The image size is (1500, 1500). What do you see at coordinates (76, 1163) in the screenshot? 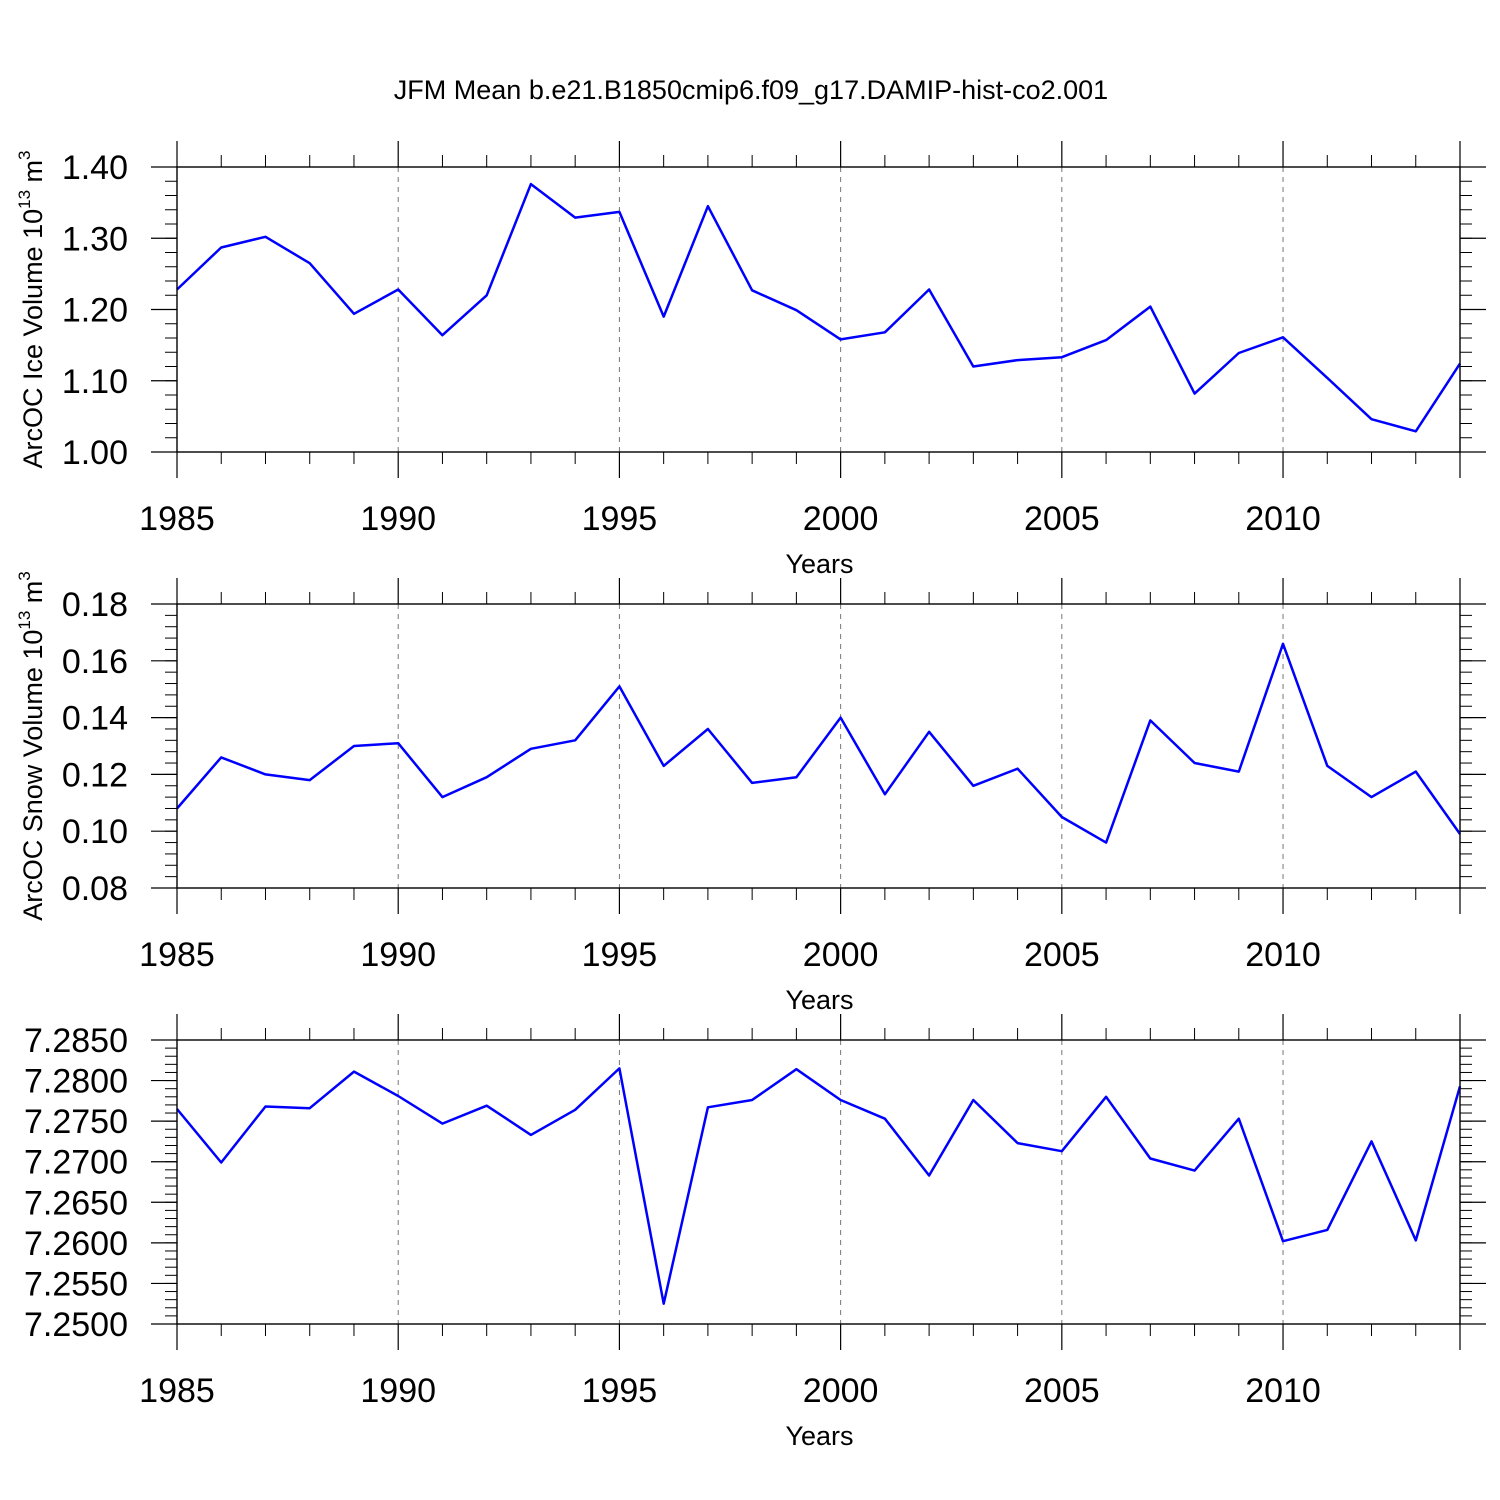
I see `y-tick-label: 7.2700` at bounding box center [76, 1163].